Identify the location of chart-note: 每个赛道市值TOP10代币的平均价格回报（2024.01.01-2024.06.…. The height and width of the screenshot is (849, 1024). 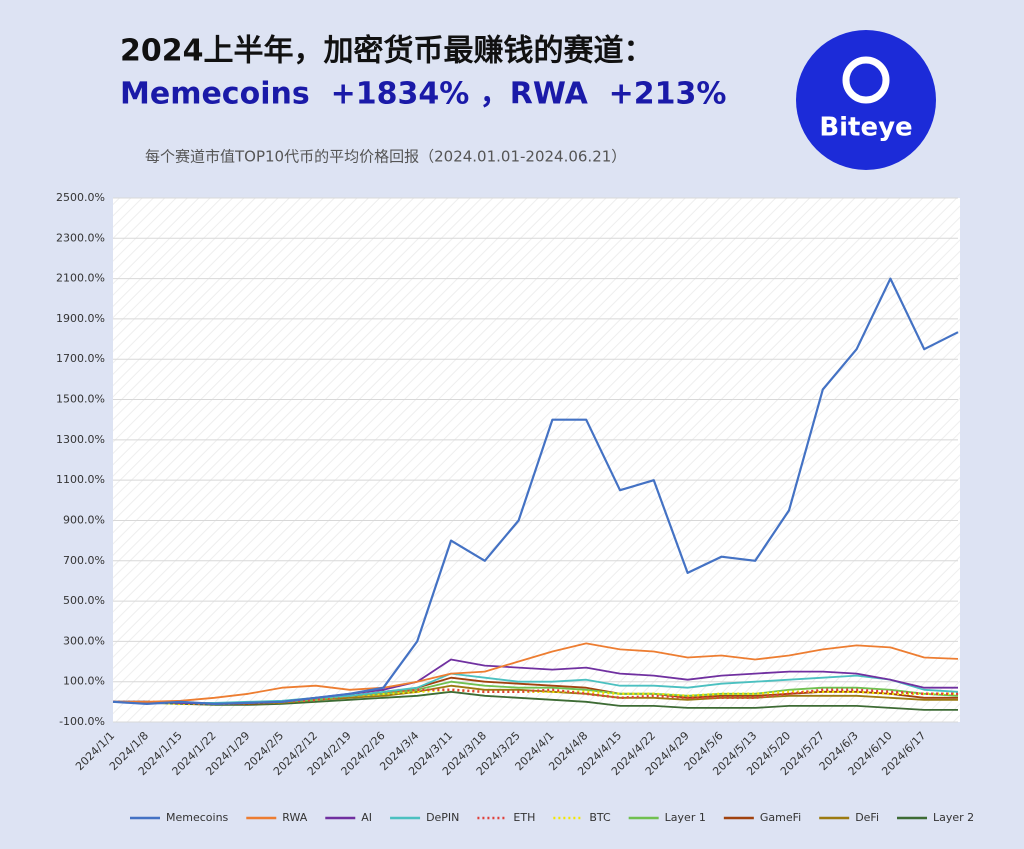
(385, 157).